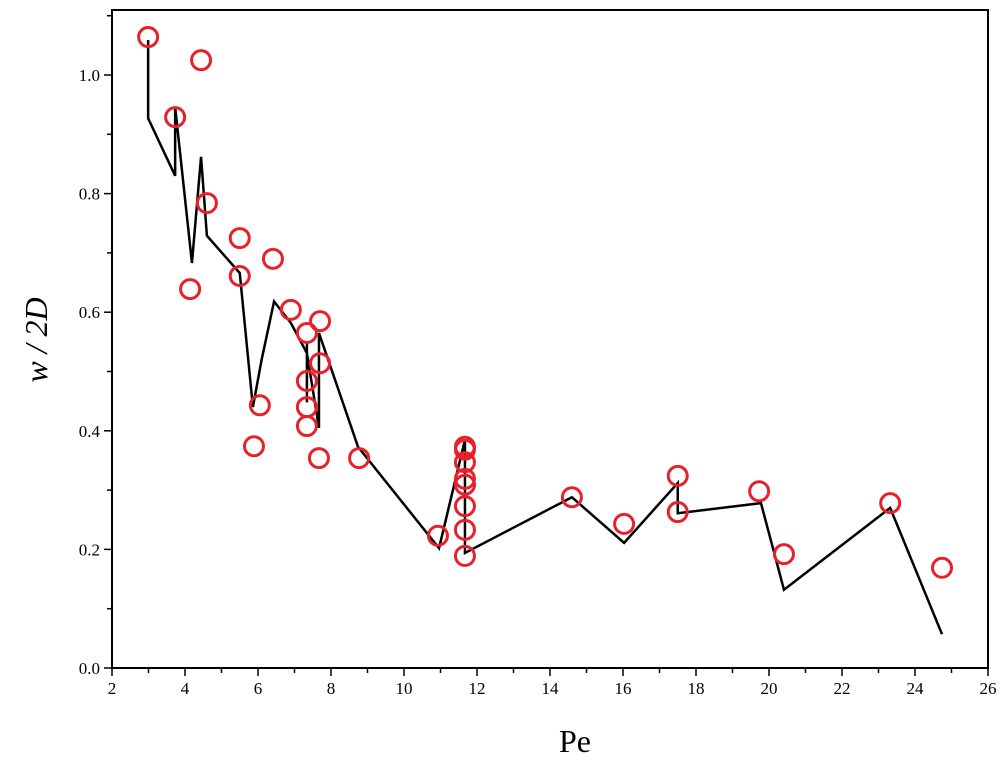 This screenshot has width=1004, height=768. Describe the element at coordinates (89, 549) in the screenshot. I see `y-tick-label: 0.2` at that location.